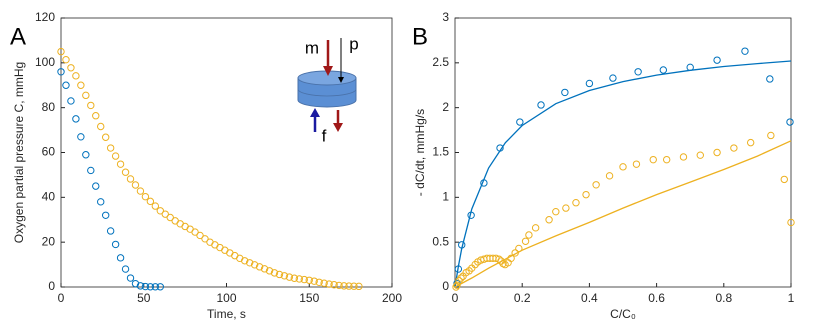  I want to click on y-tick-label: 100, so click(45, 62).